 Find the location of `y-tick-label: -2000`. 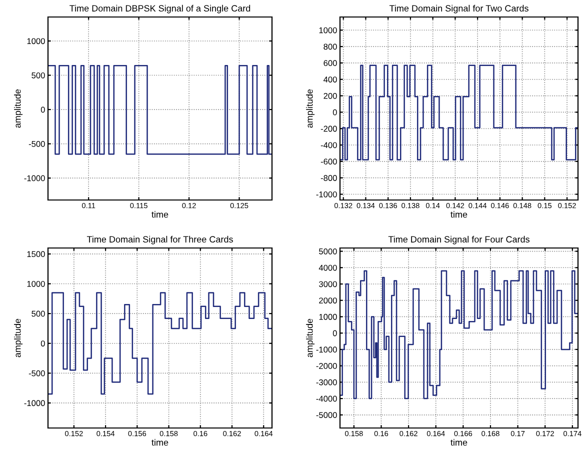

y-tick-label: -2000 is located at coordinates (326, 366).